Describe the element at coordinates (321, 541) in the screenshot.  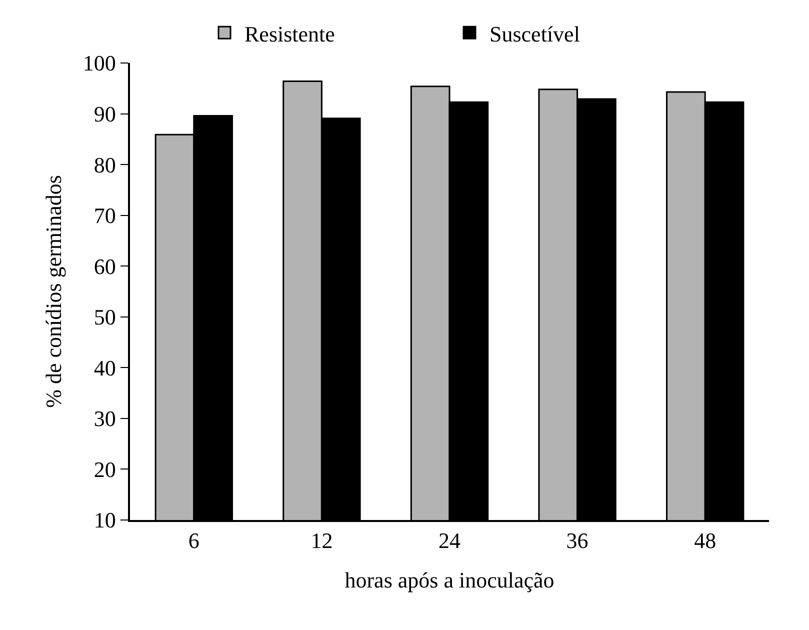
I see `x-tick-label: 12` at that location.